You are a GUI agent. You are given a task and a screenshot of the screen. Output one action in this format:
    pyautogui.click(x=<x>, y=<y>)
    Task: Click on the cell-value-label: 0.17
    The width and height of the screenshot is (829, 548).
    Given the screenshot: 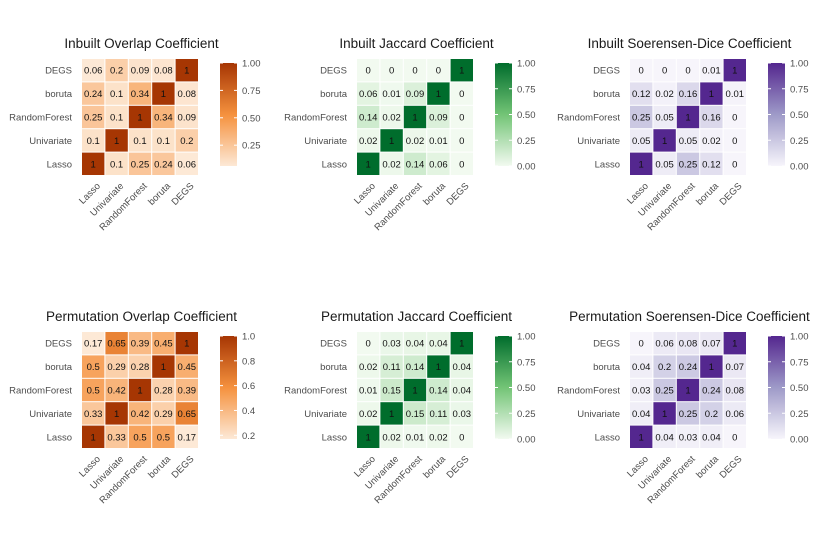 What is the action you would take?
    pyautogui.click(x=187, y=437)
    